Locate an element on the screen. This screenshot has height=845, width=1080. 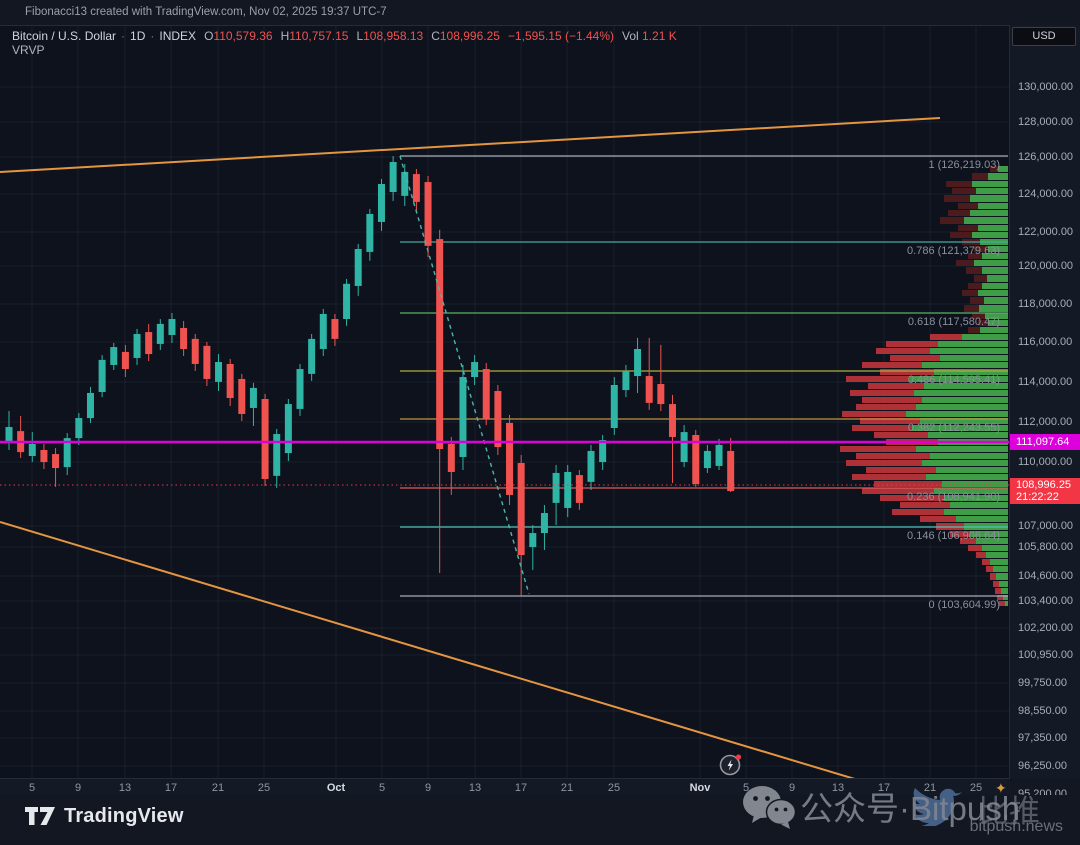
tradingview-logo: TradingView is located at coordinates (104, 816).